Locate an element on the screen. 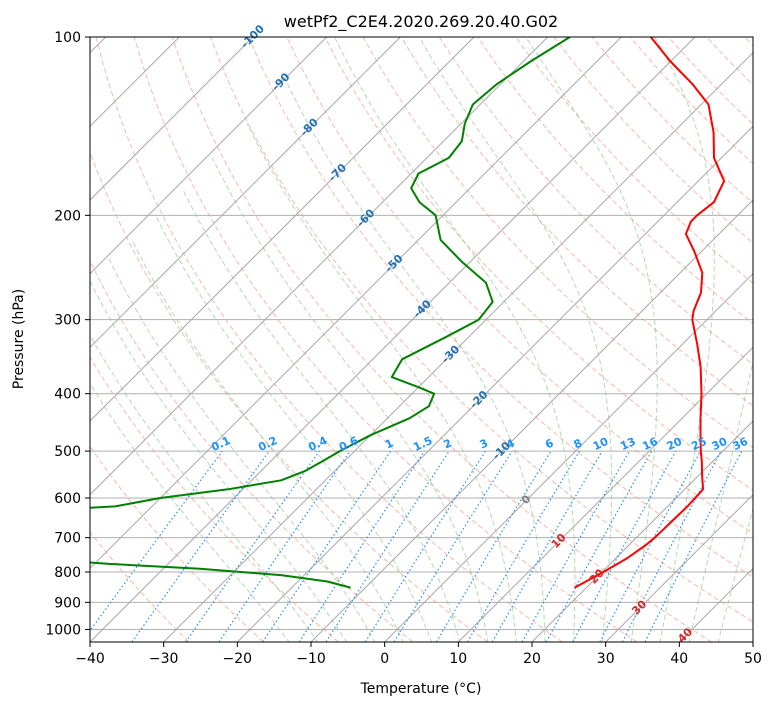  x-tick-label: 20 is located at coordinates (532, 659).